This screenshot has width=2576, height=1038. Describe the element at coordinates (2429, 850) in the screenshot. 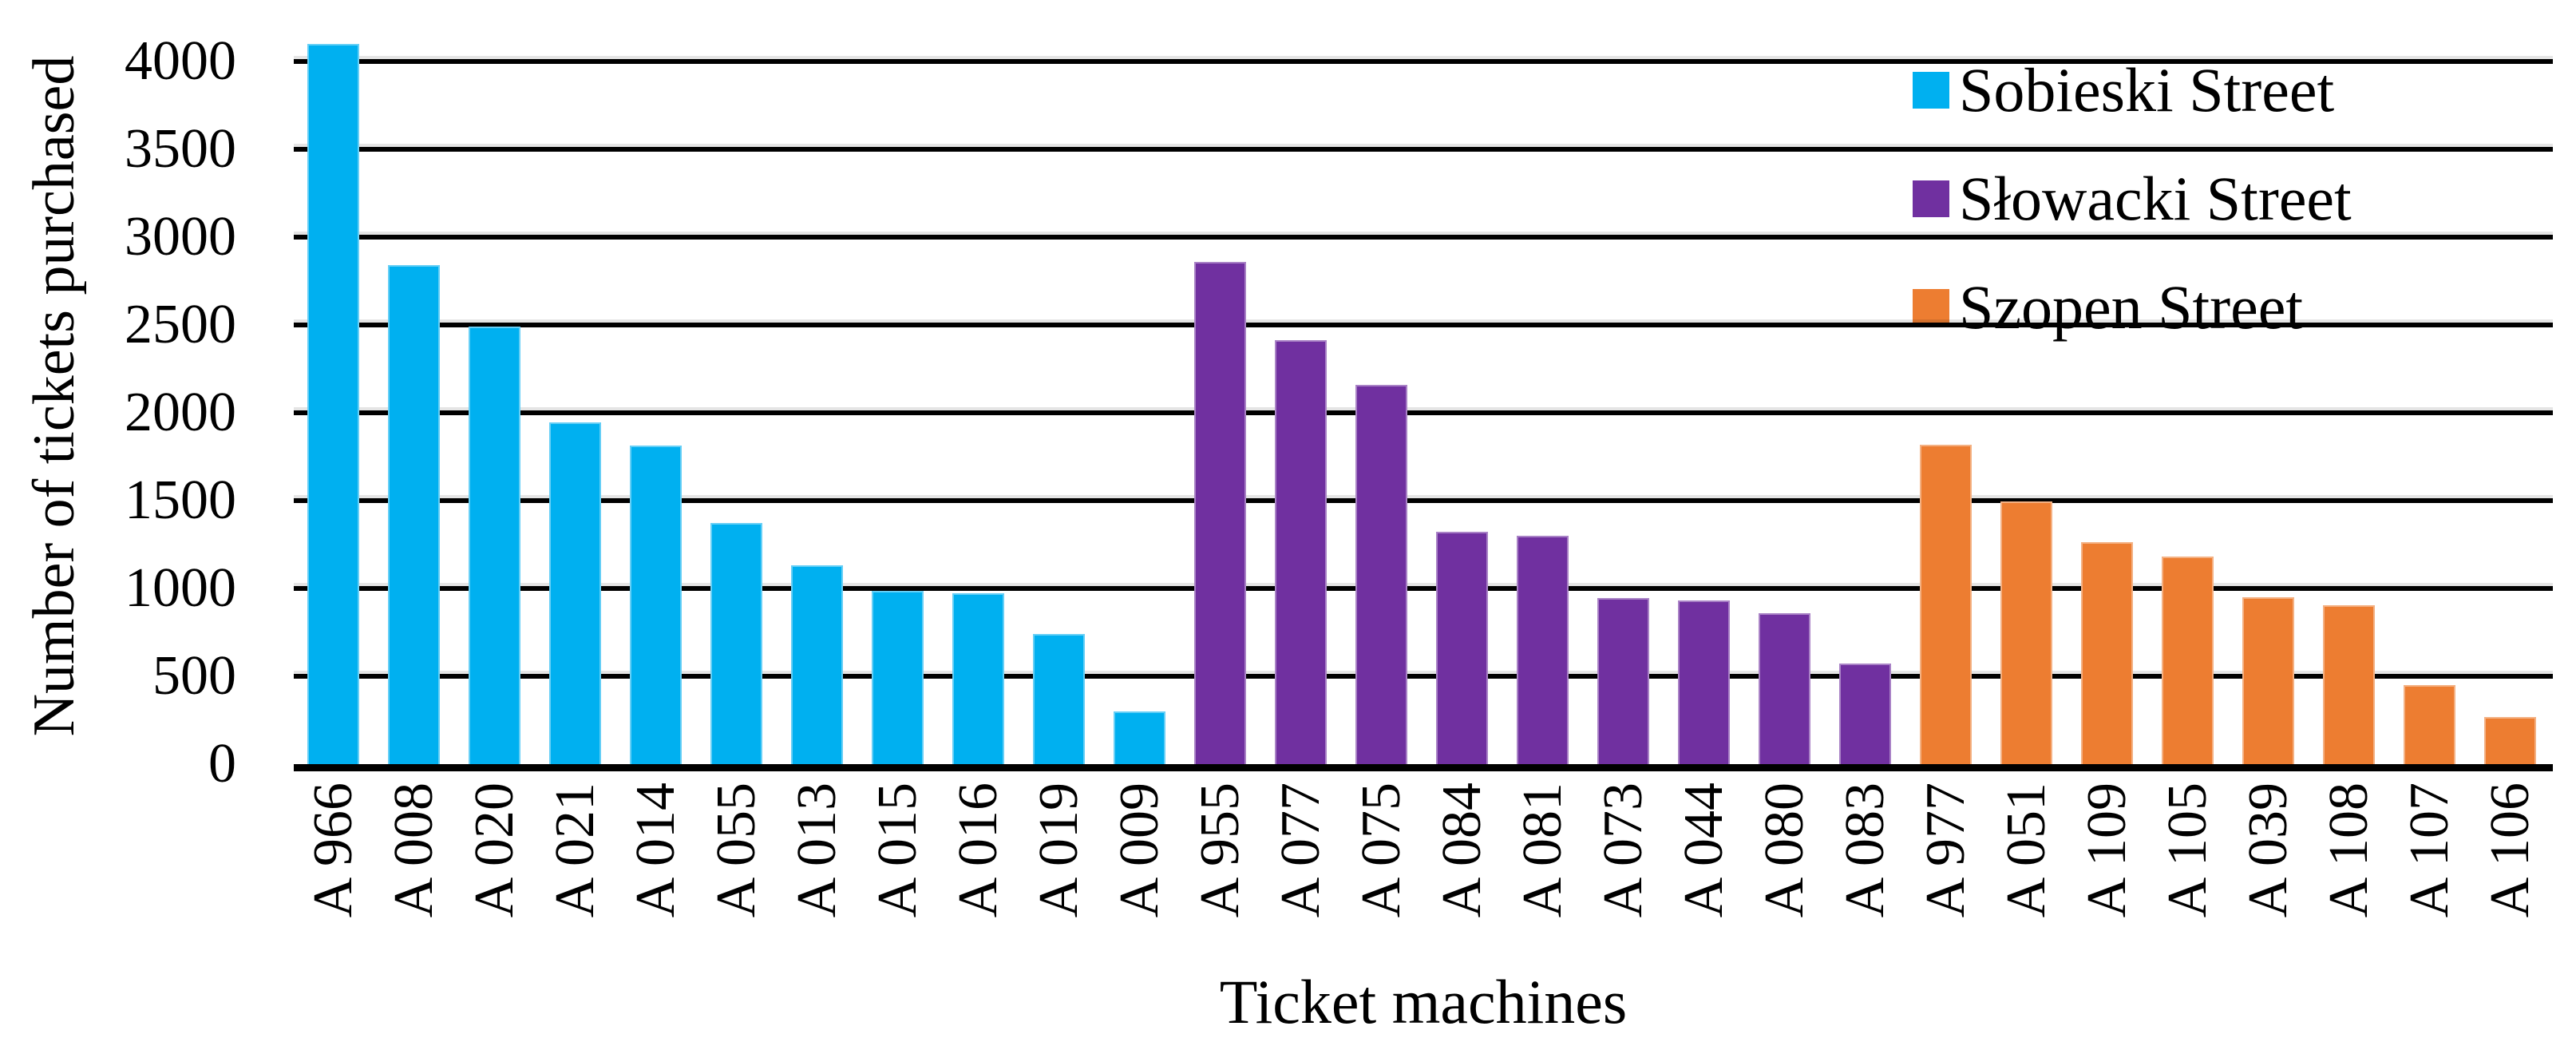

I see `x-tick-label-a-107: A 107` at that location.